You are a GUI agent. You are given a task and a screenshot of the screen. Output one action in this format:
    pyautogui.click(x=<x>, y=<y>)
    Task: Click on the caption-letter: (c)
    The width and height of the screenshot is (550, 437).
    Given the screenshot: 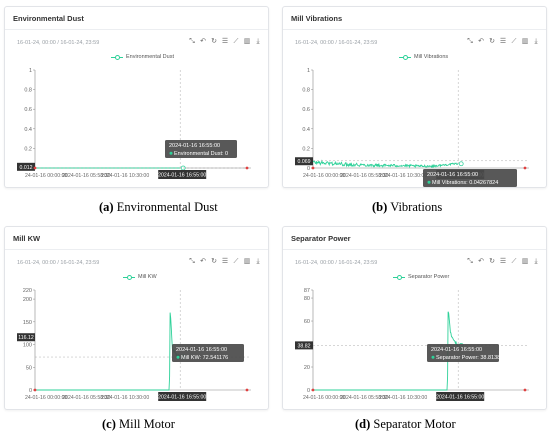 What is the action you would take?
    pyautogui.click(x=109, y=424)
    